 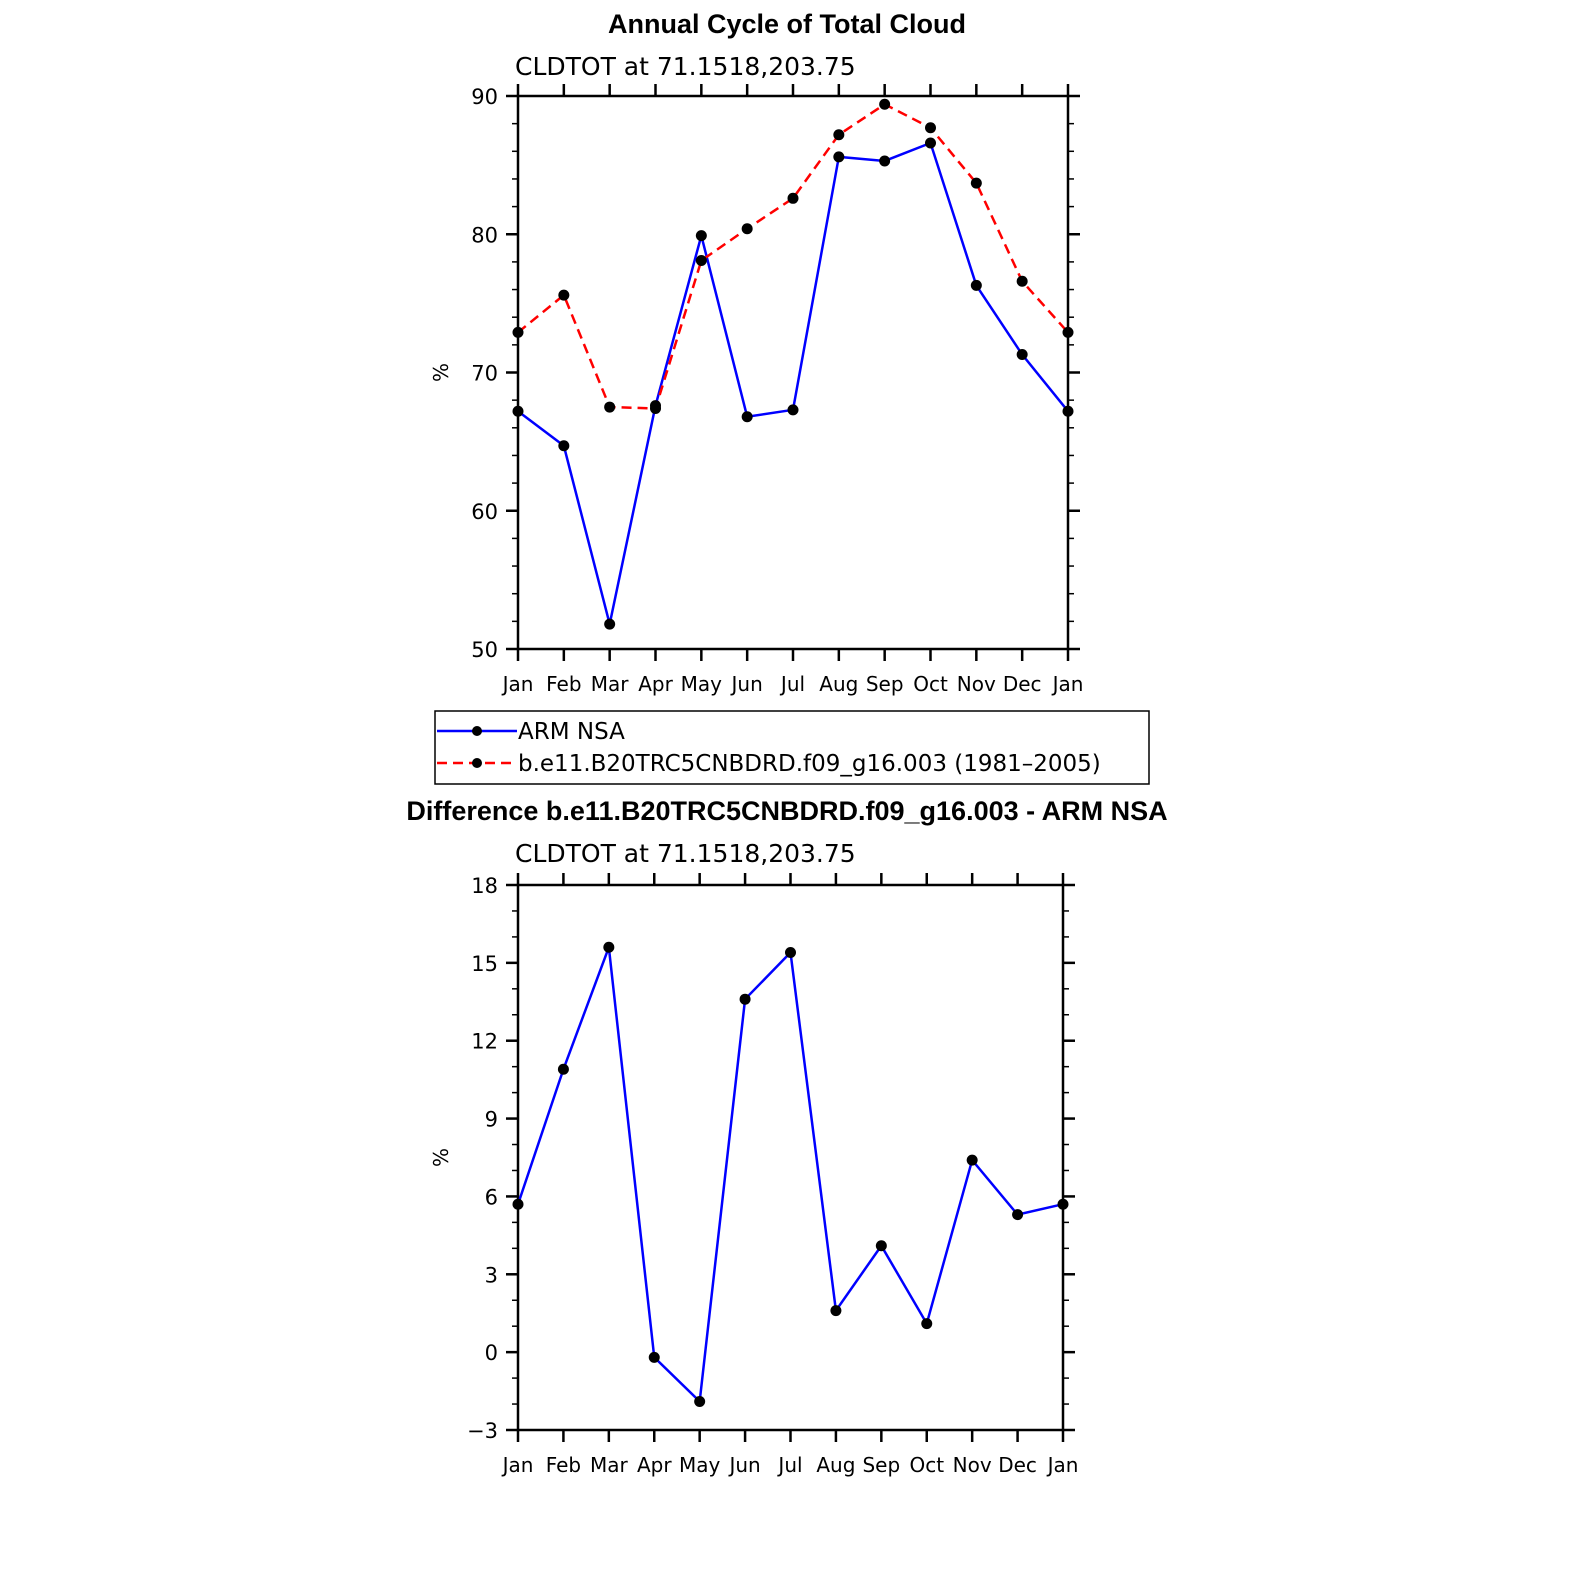 I want to click on bottom-x-tick-label: Sep, so click(x=881, y=1465).